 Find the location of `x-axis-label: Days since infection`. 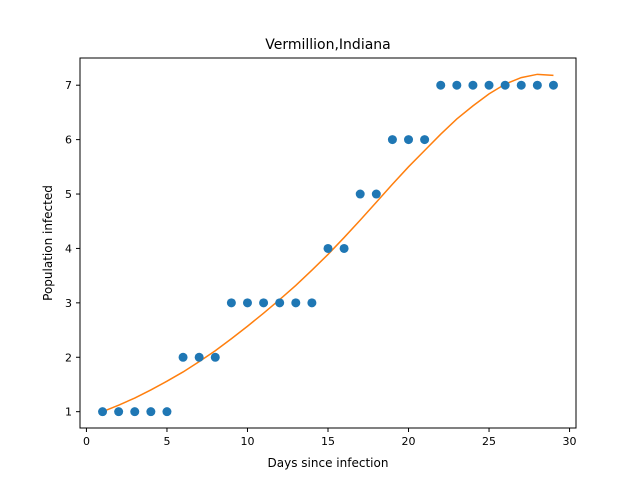

x-axis-label: Days since infection is located at coordinates (328, 463).